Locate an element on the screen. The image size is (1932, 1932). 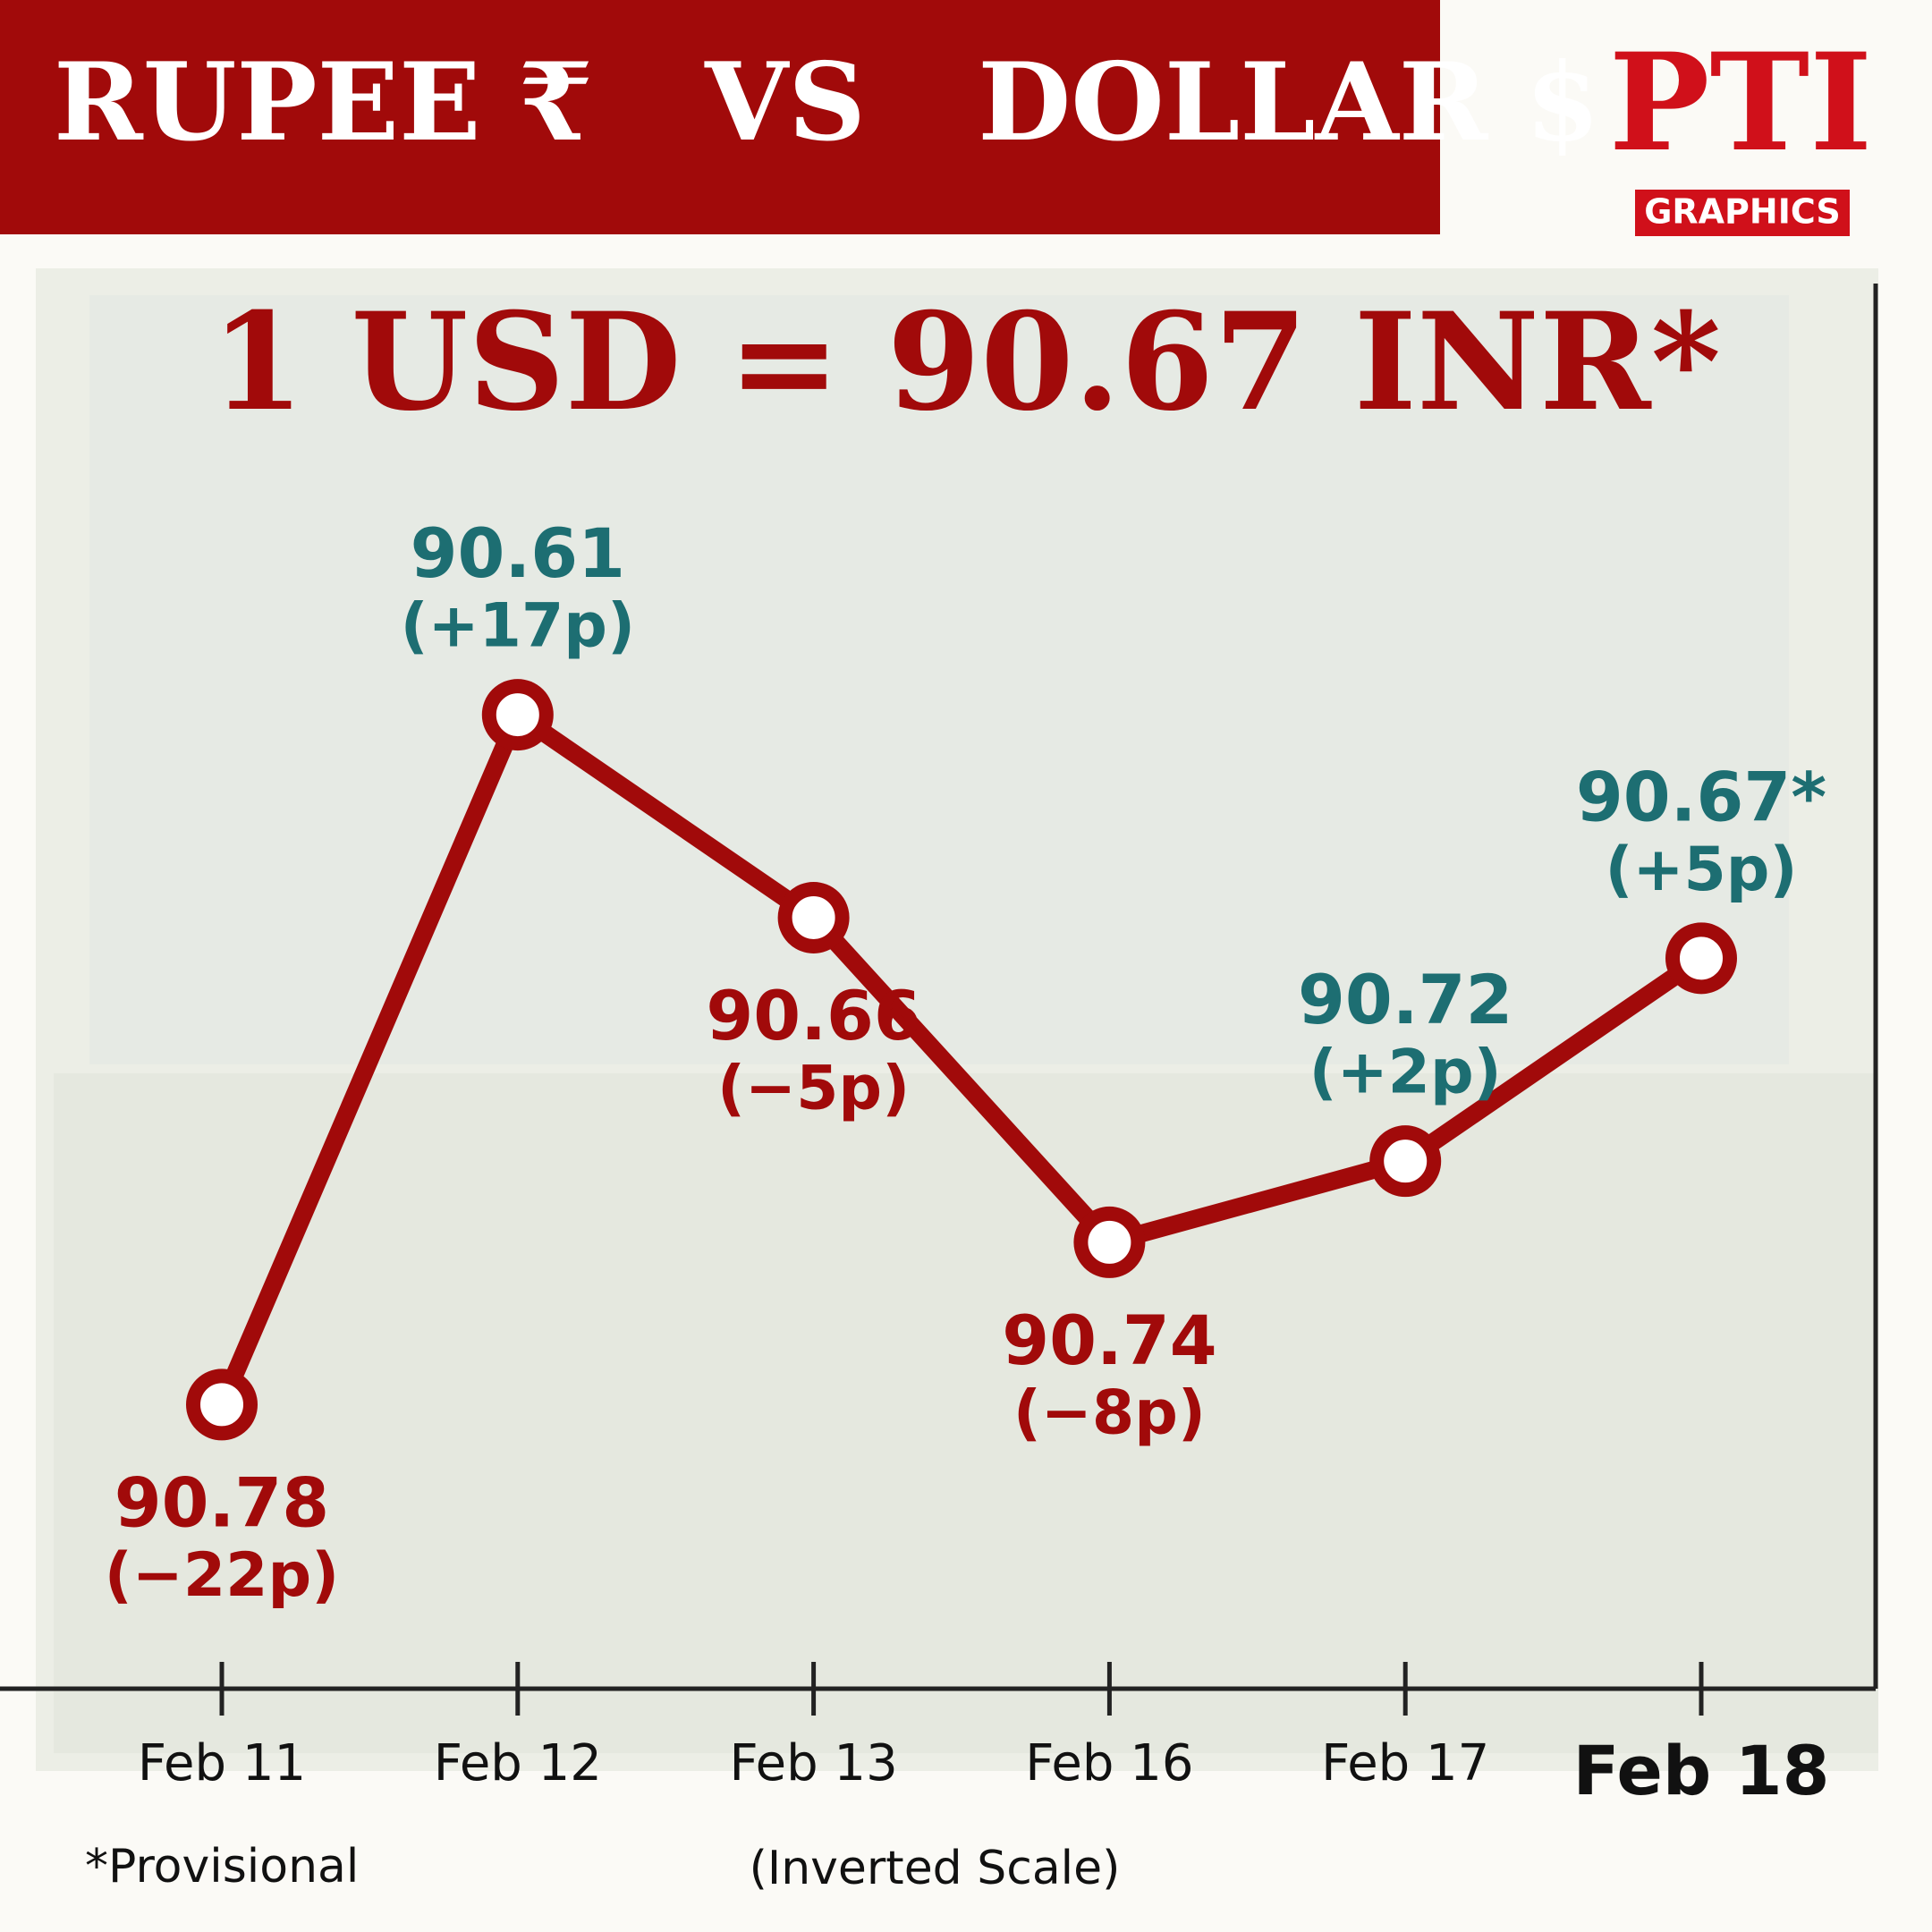
logo-caption-bg is located at coordinates (1742, 213).